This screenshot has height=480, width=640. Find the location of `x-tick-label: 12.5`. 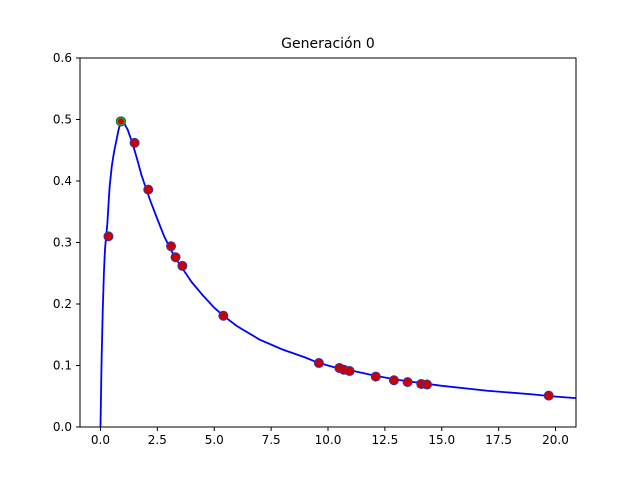

x-tick-label: 12.5 is located at coordinates (385, 440).